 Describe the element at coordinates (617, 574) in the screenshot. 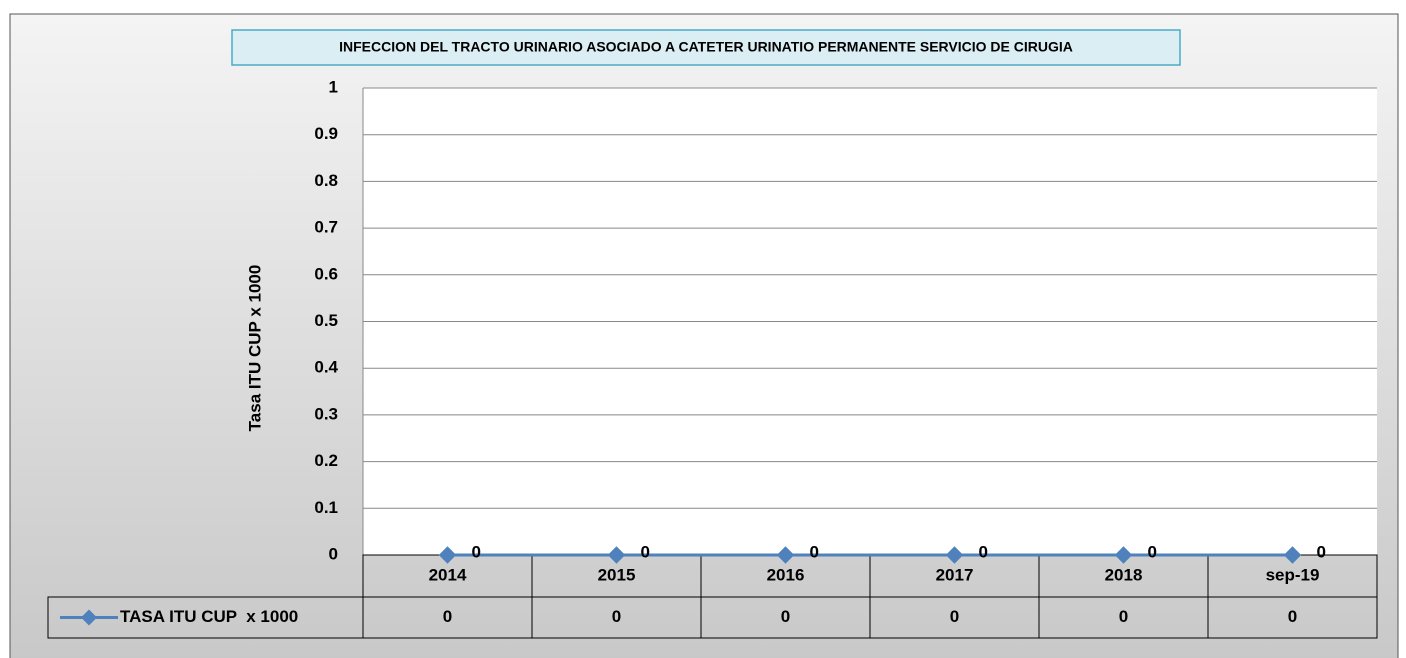

I see `x-tick-label: 2015` at that location.